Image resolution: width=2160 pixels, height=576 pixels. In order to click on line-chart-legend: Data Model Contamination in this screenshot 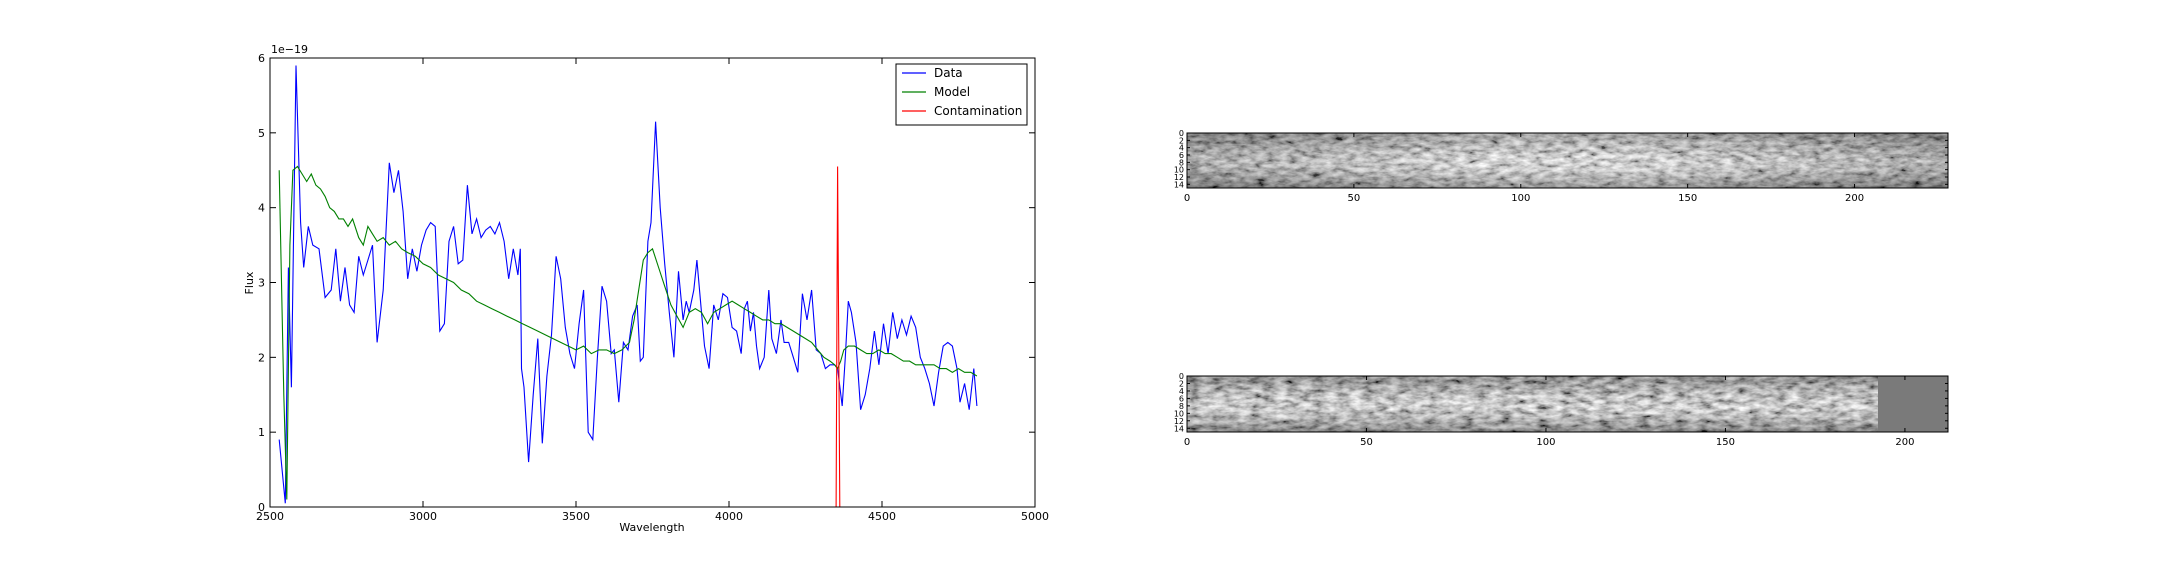, I will do `click(961, 94)`.